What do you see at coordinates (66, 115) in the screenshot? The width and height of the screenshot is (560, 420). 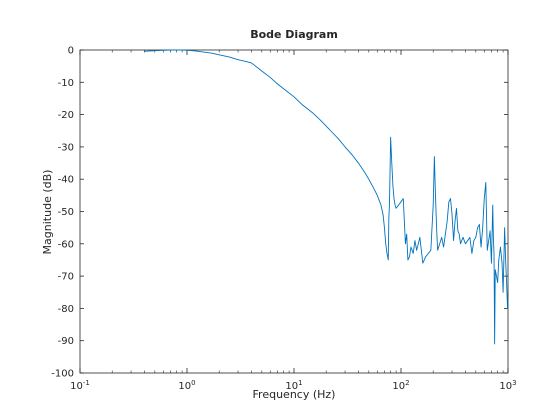 I see `y-tick-label: -20` at bounding box center [66, 115].